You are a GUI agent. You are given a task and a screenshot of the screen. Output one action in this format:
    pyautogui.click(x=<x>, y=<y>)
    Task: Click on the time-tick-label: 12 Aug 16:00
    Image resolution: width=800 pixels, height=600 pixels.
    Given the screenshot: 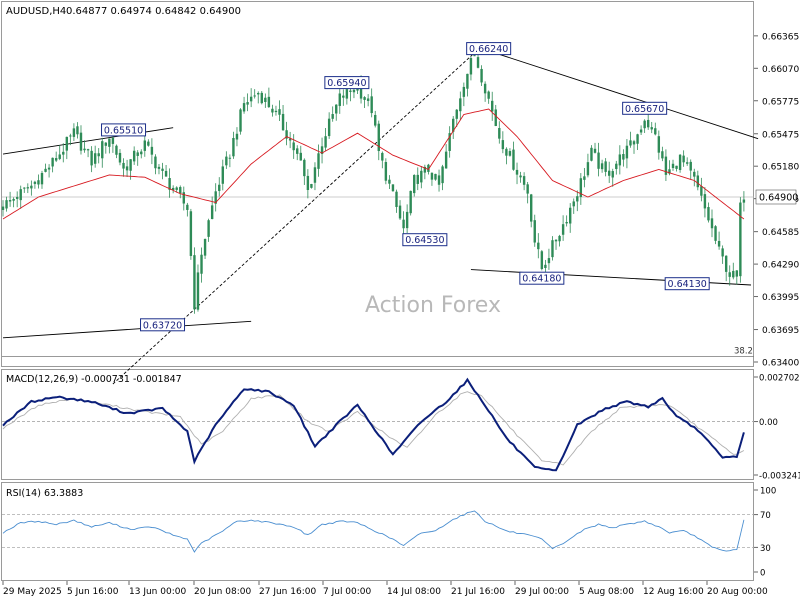 What is the action you would take?
    pyautogui.click(x=673, y=592)
    